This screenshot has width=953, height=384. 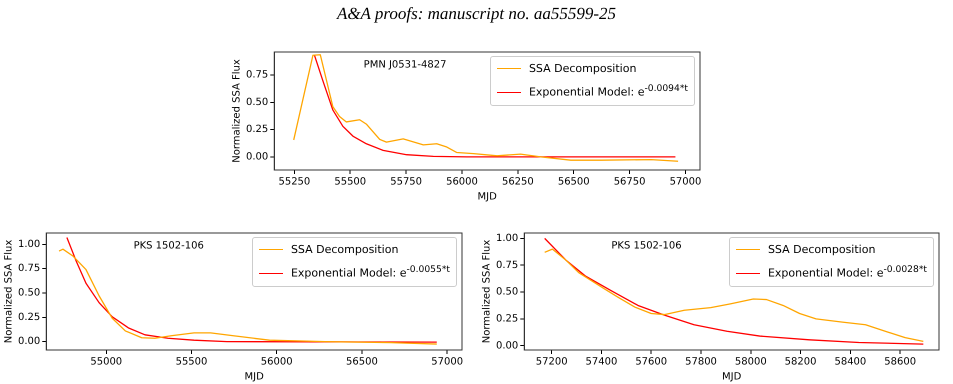 What do you see at coordinates (630, 182) in the screenshot?
I see `x-tick-label: 56750` at bounding box center [630, 182].